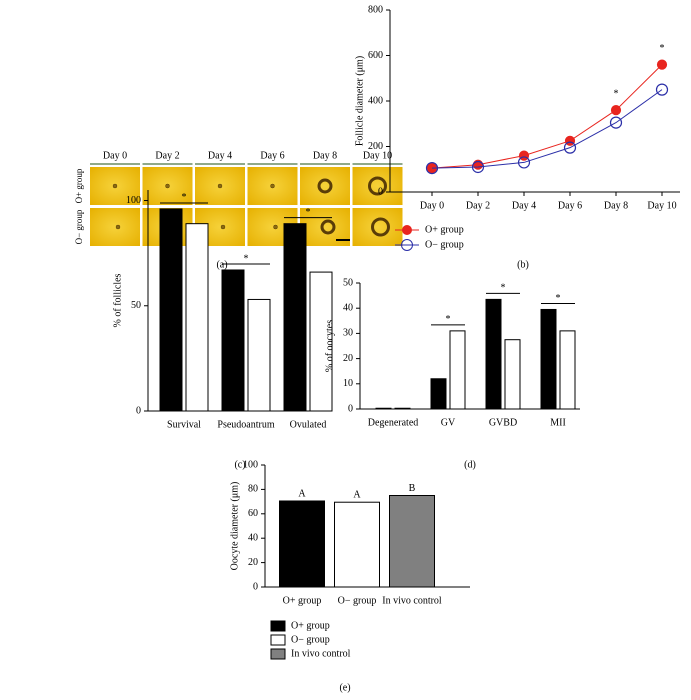 This screenshot has height=700, width=691. I want to click on x-tick-label: Degenerated, so click(393, 422).